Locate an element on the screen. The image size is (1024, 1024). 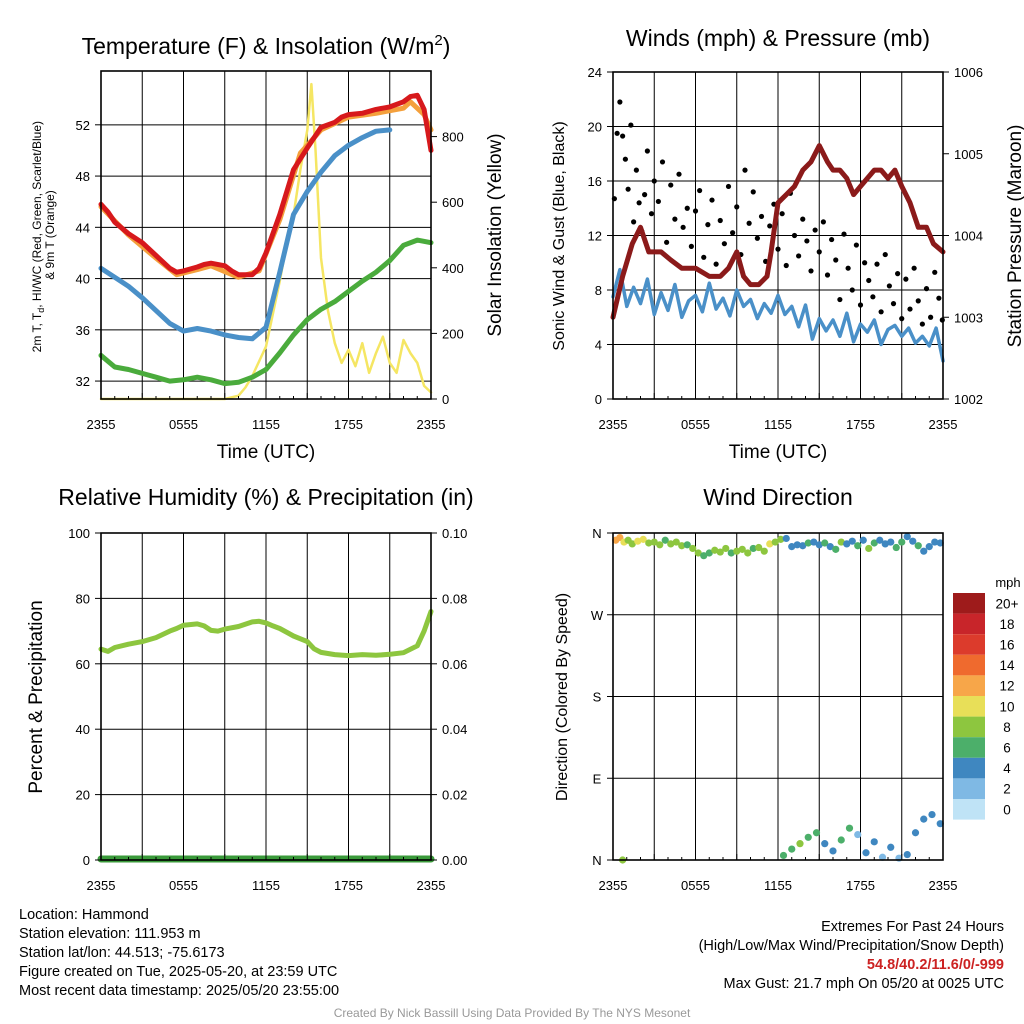
winds-y-tick-label: 12 is located at coordinates (595, 236).